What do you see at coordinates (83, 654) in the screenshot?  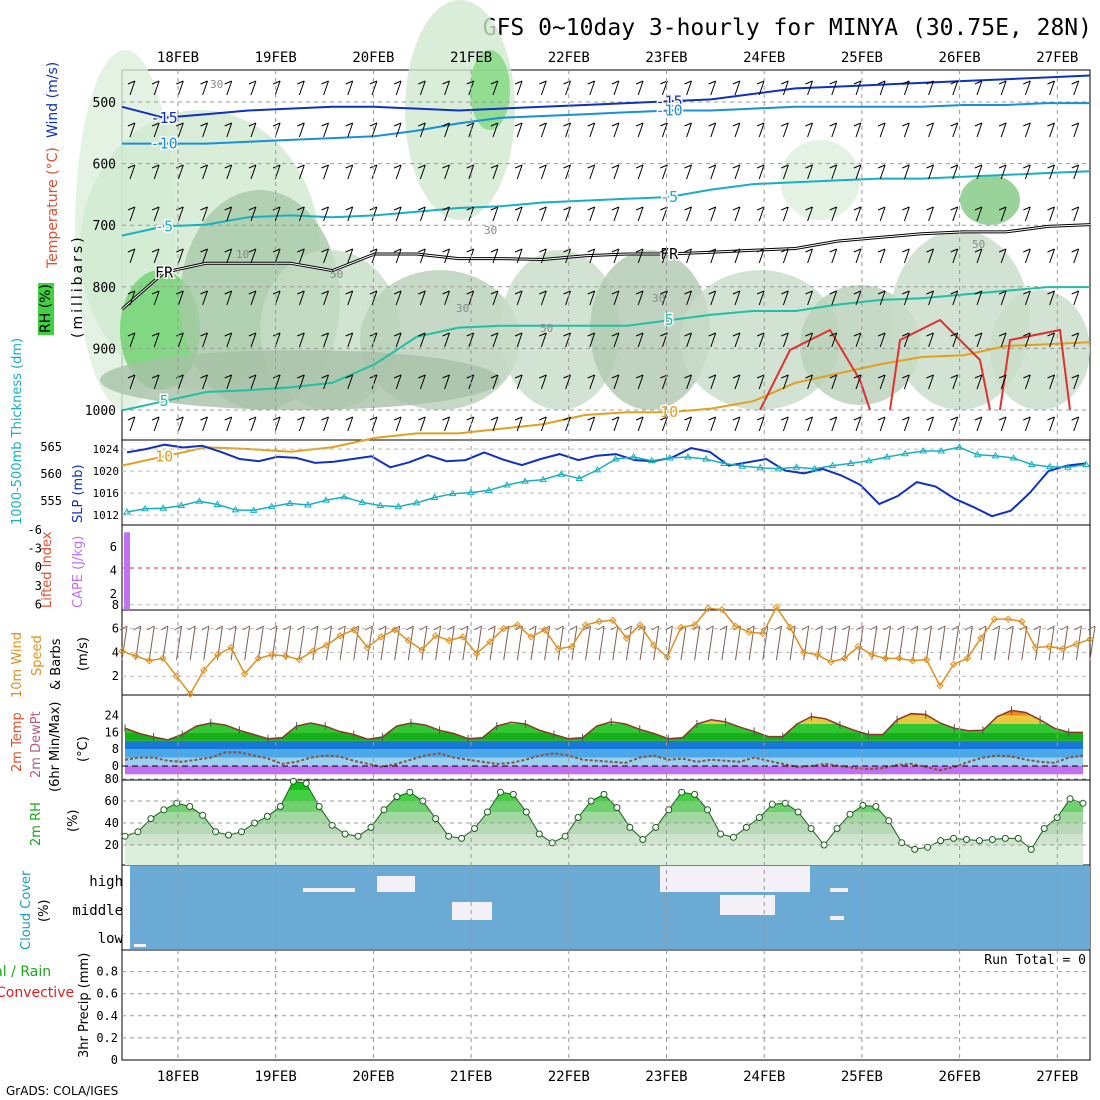 I see `wind10m-unit: (m/s)` at bounding box center [83, 654].